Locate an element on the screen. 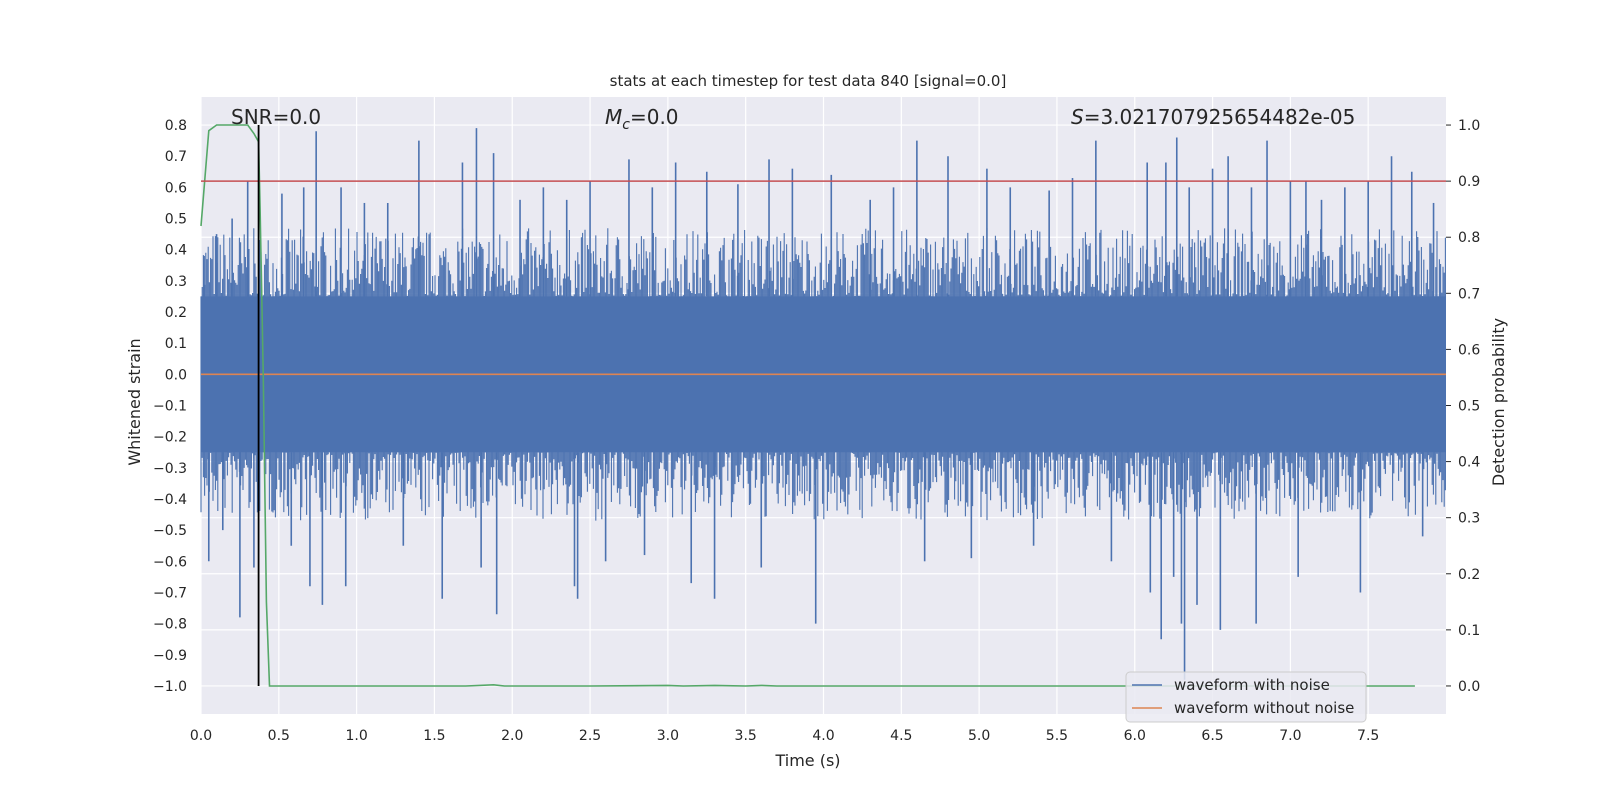  y-tick-label: −0.6 is located at coordinates (170, 562).